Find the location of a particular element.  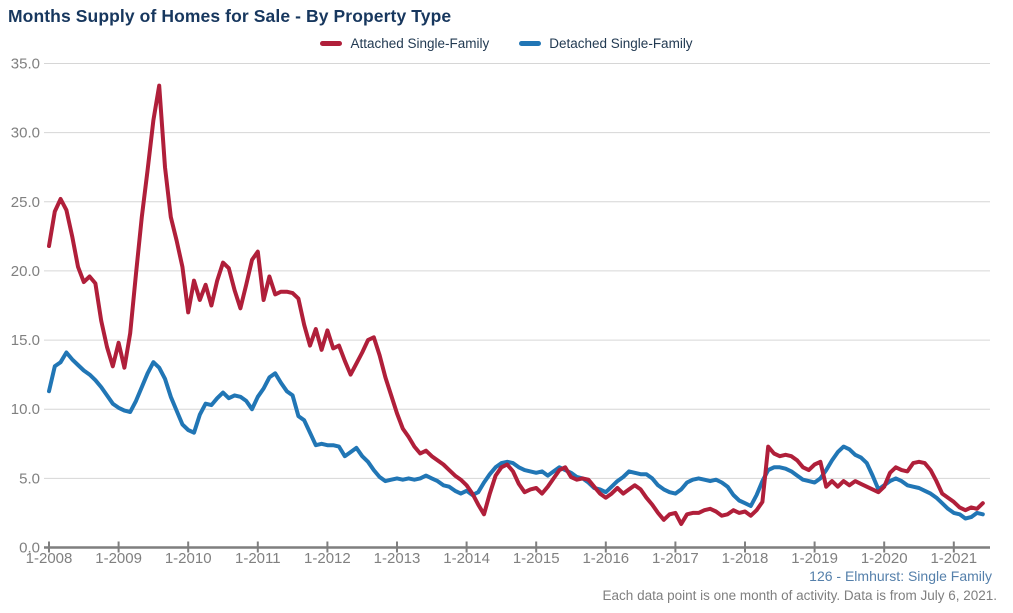

y-axis-label: 15.0 is located at coordinates (25, 340).